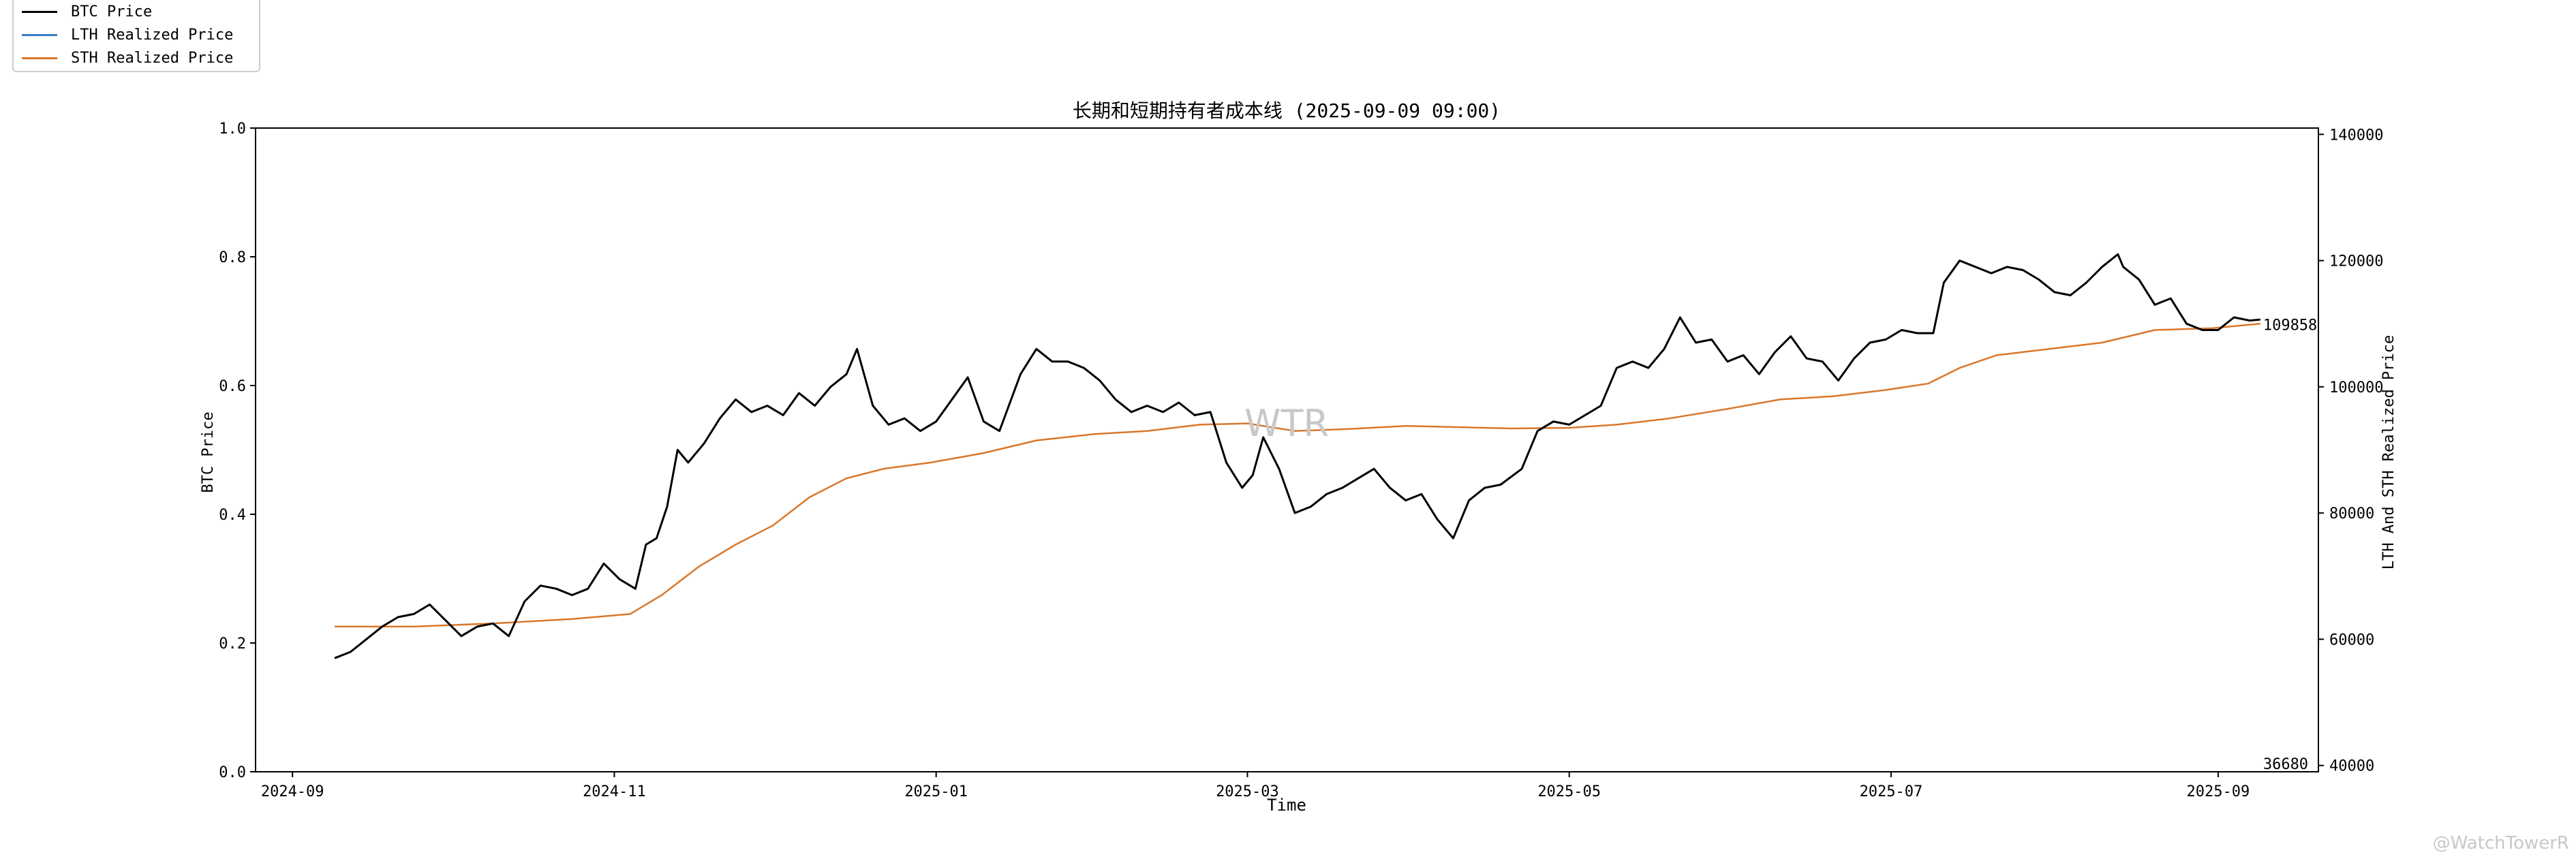 The height and width of the screenshot is (861, 2576). What do you see at coordinates (232, 772) in the screenshot?
I see `left-tick-label: 0.0` at bounding box center [232, 772].